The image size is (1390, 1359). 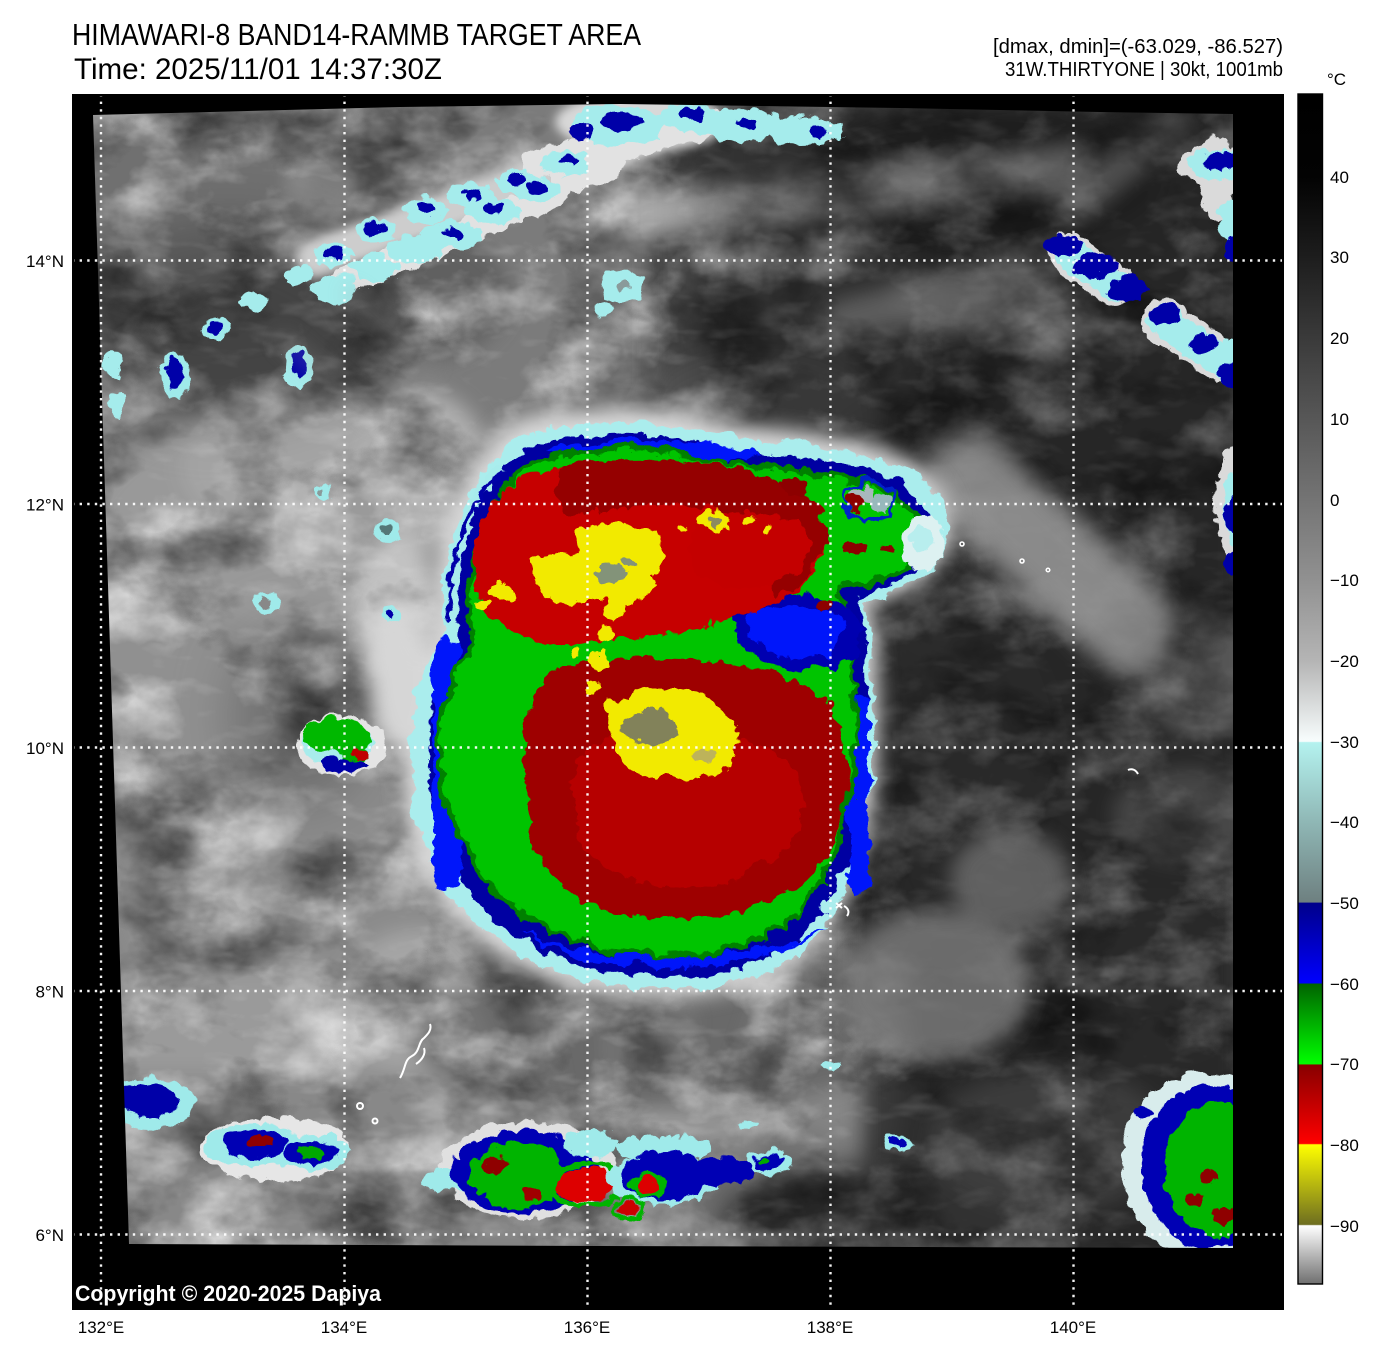 I want to click on svg-text: Time: 2025/11/01 14:37:30Z, so click(x=258, y=69).